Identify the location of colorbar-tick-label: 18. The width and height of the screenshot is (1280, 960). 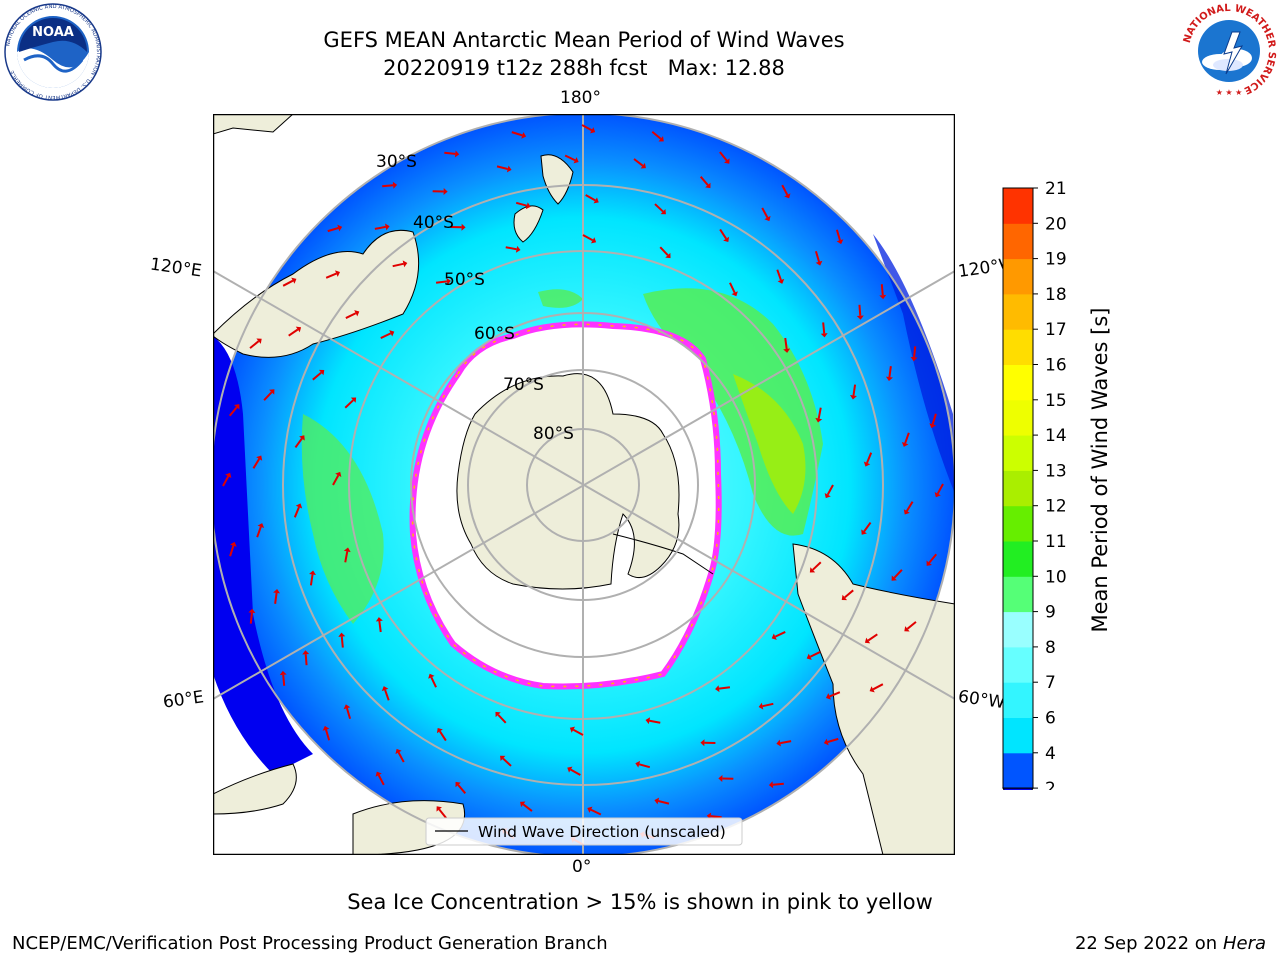
(1056, 295).